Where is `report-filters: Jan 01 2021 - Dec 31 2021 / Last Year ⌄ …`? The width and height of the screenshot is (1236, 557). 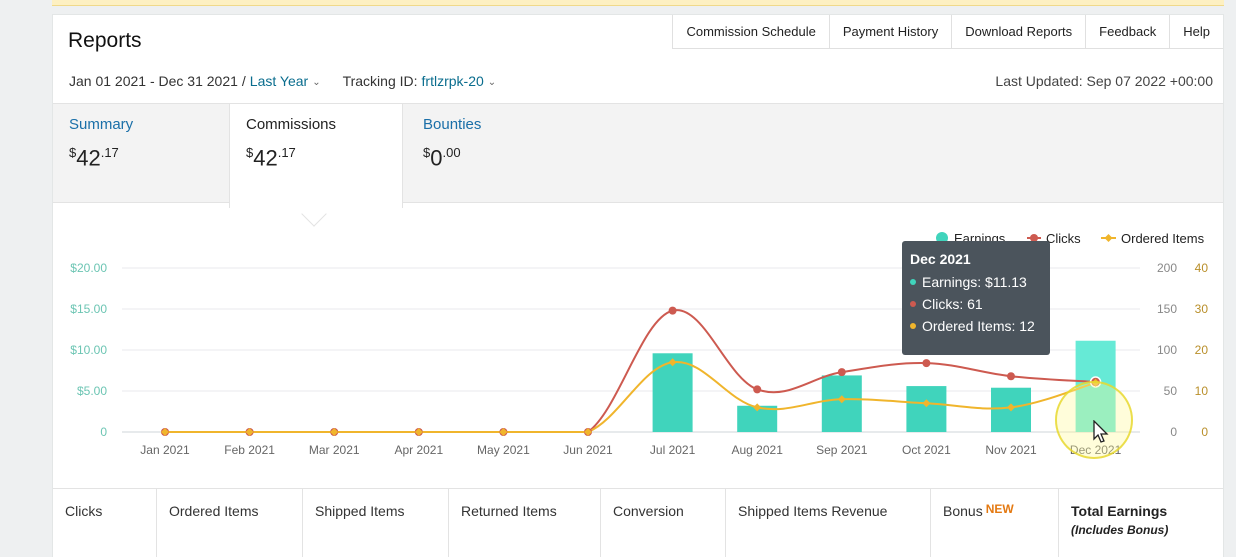
report-filters: Jan 01 2021 - Dec 31 2021 / Last Year ⌄ … is located at coordinates (282, 81).